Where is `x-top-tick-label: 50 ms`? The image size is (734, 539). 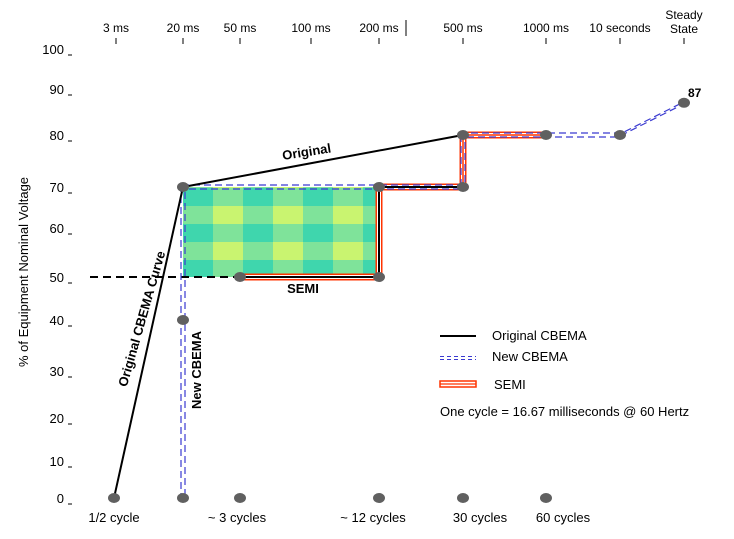
x-top-tick-label: 50 ms is located at coordinates (240, 28).